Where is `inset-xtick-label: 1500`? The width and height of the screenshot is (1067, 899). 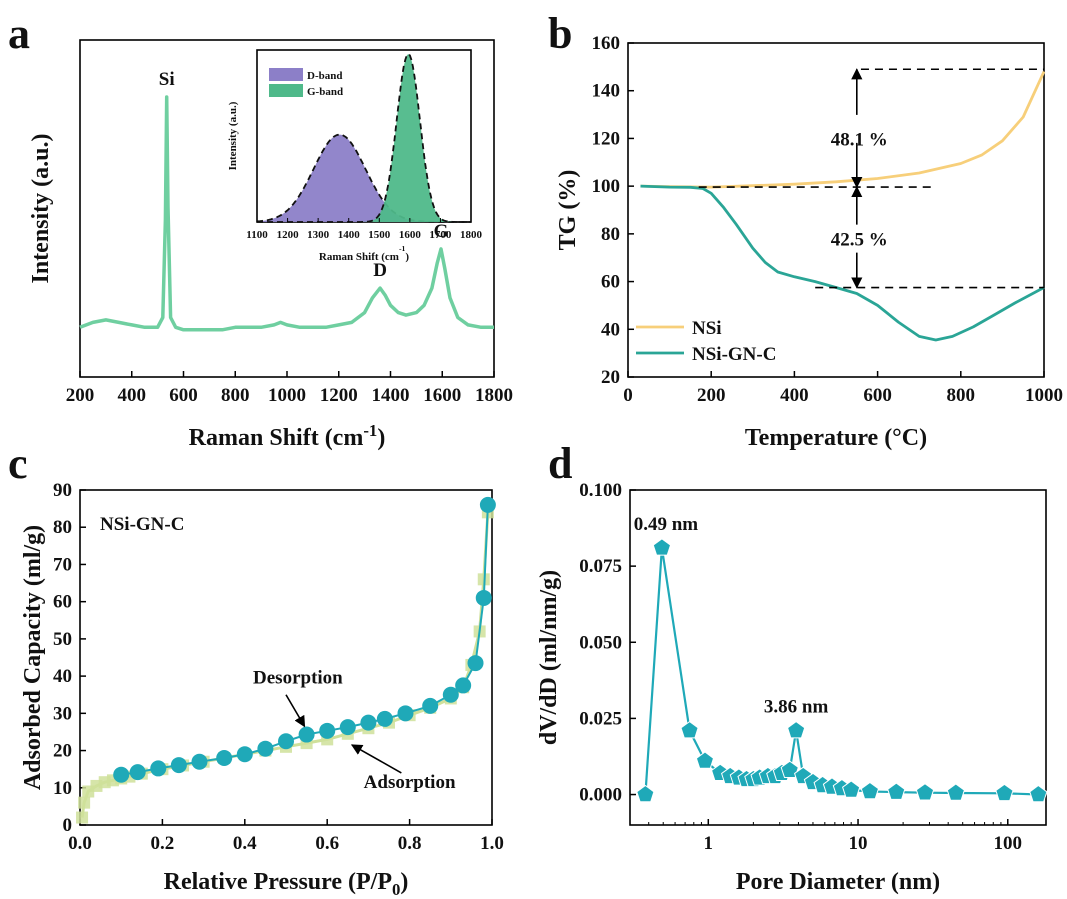
inset-xtick-label: 1500 is located at coordinates (379, 235).